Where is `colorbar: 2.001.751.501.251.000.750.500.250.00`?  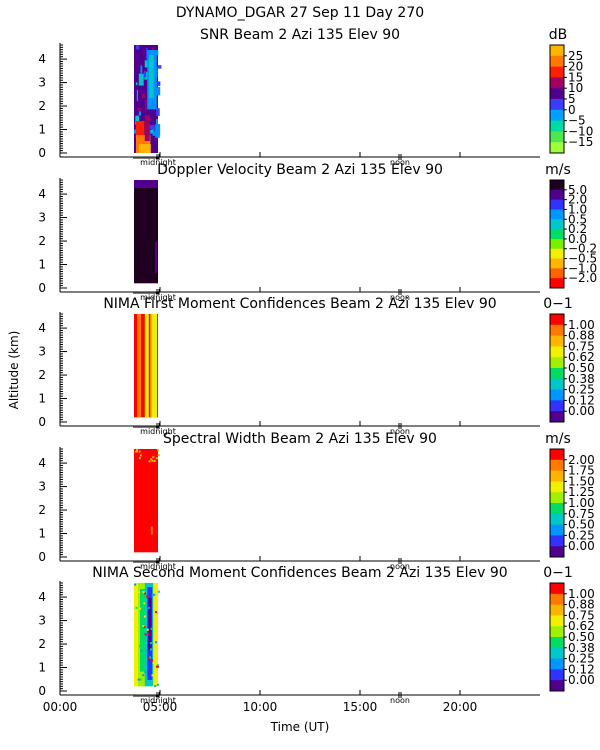
colorbar: 2.001.751.501.251.000.750.500.250.00 is located at coordinates (572, 503).